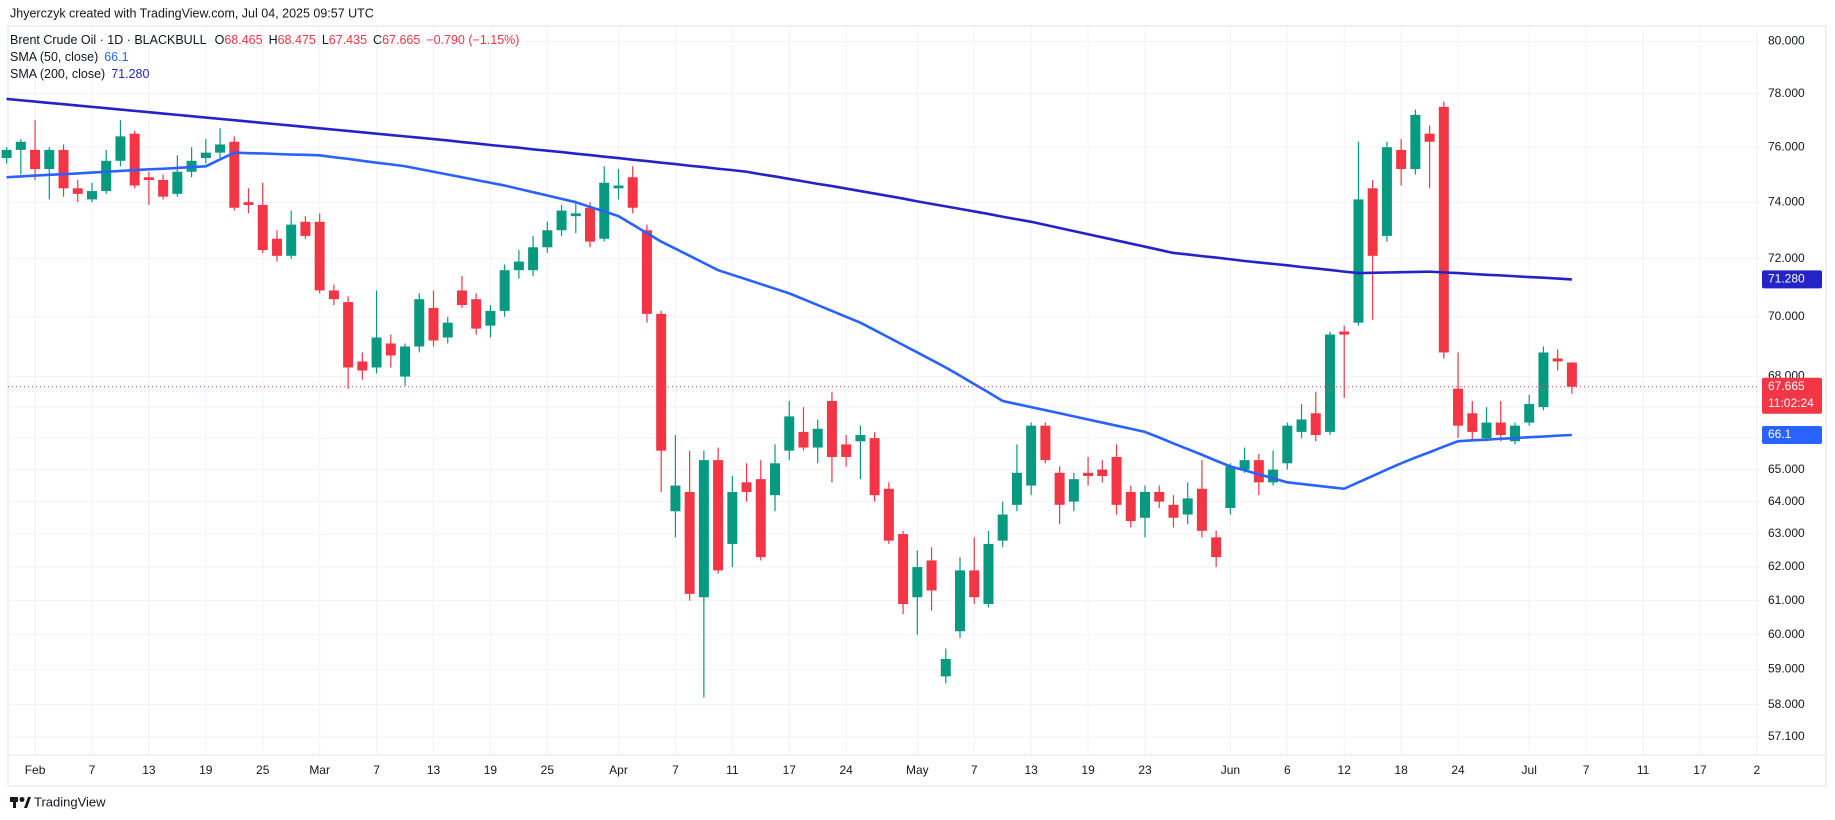  Describe the element at coordinates (1786, 279) in the screenshot. I see `sma-badge-label: 71.280` at that location.